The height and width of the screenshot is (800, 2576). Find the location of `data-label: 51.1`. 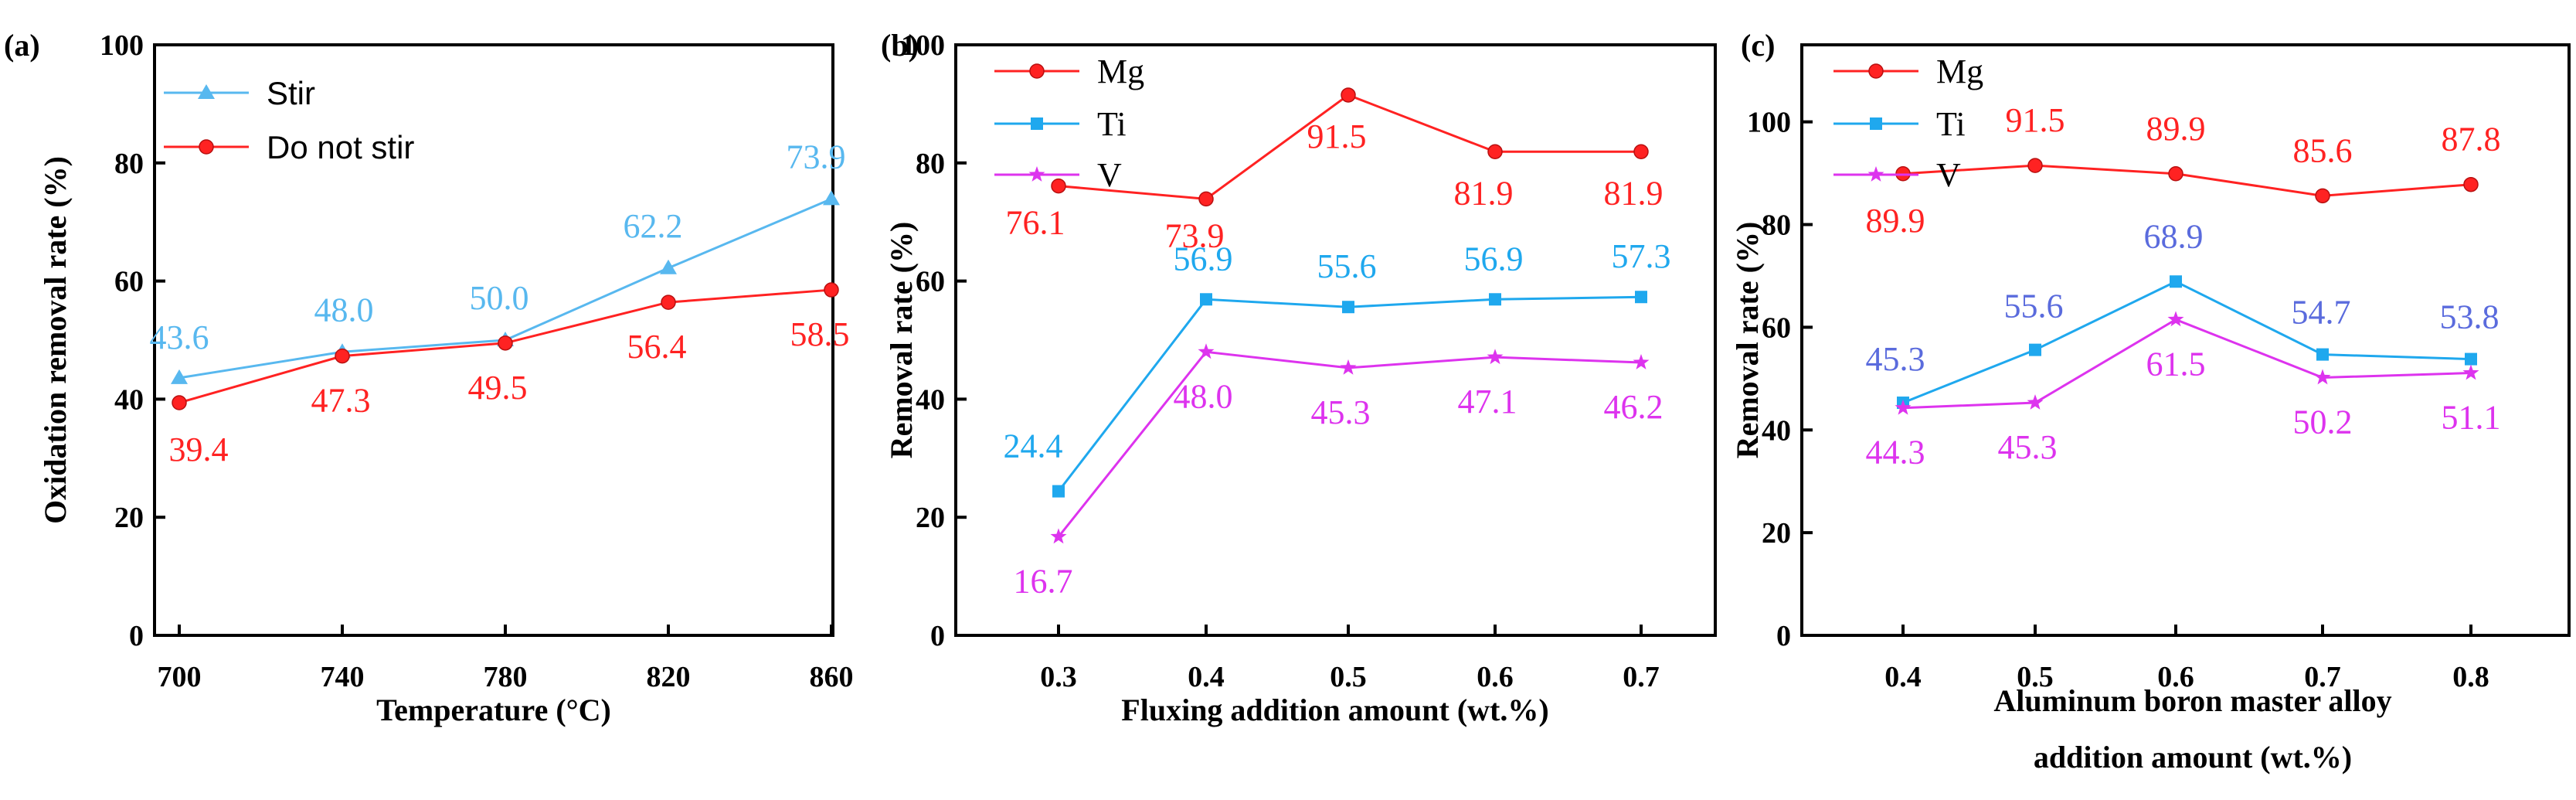

data-label: 51.1 is located at coordinates (2471, 418).